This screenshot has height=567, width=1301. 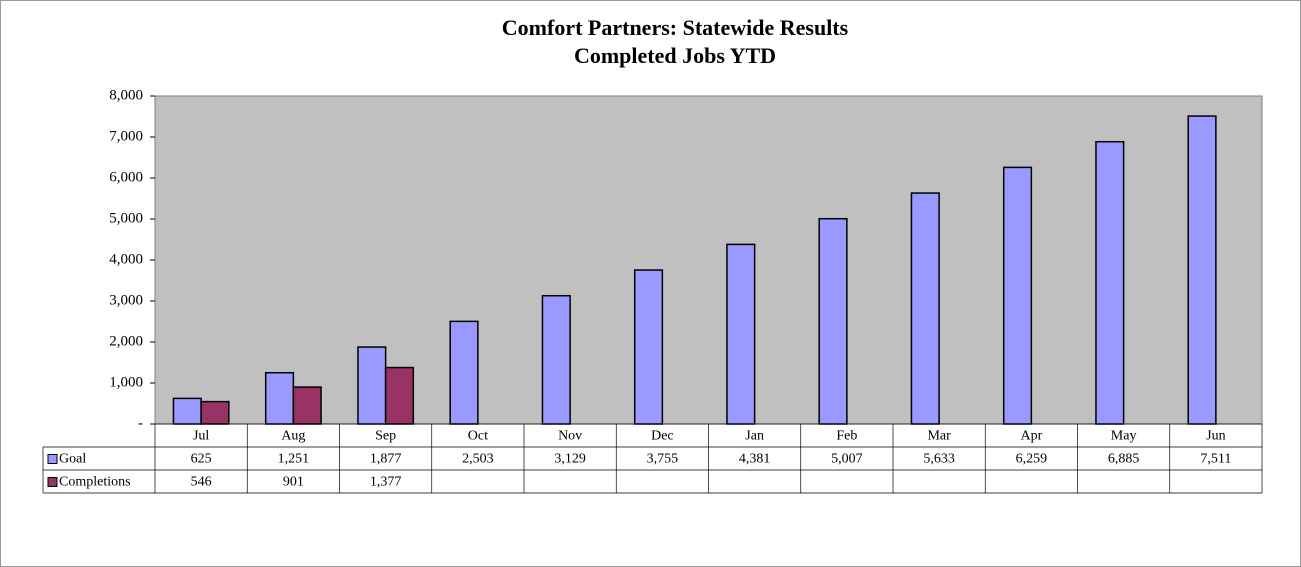 I want to click on table-value: 6,259, so click(x=1032, y=459).